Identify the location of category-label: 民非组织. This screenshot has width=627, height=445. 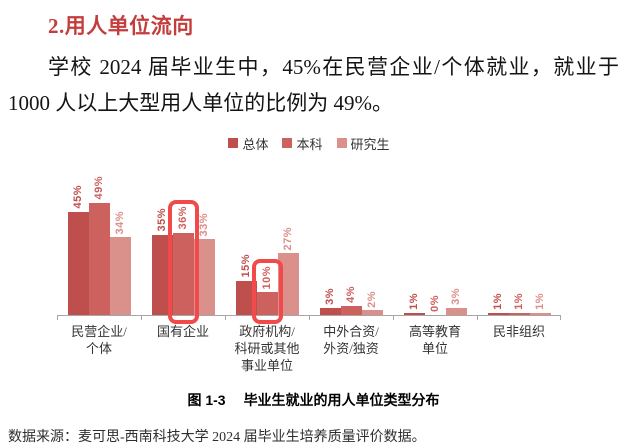
(519, 348).